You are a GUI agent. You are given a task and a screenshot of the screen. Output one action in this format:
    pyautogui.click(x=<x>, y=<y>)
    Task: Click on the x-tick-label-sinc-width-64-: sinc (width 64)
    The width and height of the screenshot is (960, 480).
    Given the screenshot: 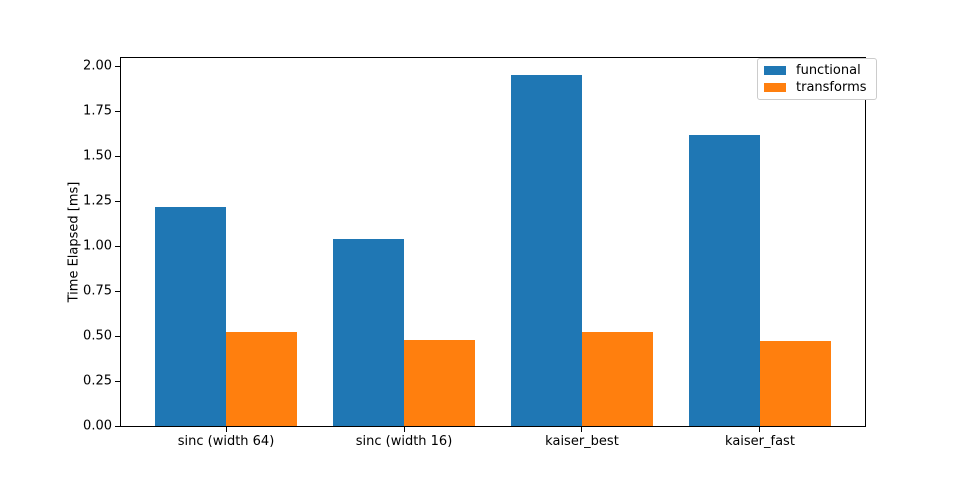 What is the action you would take?
    pyautogui.click(x=226, y=441)
    